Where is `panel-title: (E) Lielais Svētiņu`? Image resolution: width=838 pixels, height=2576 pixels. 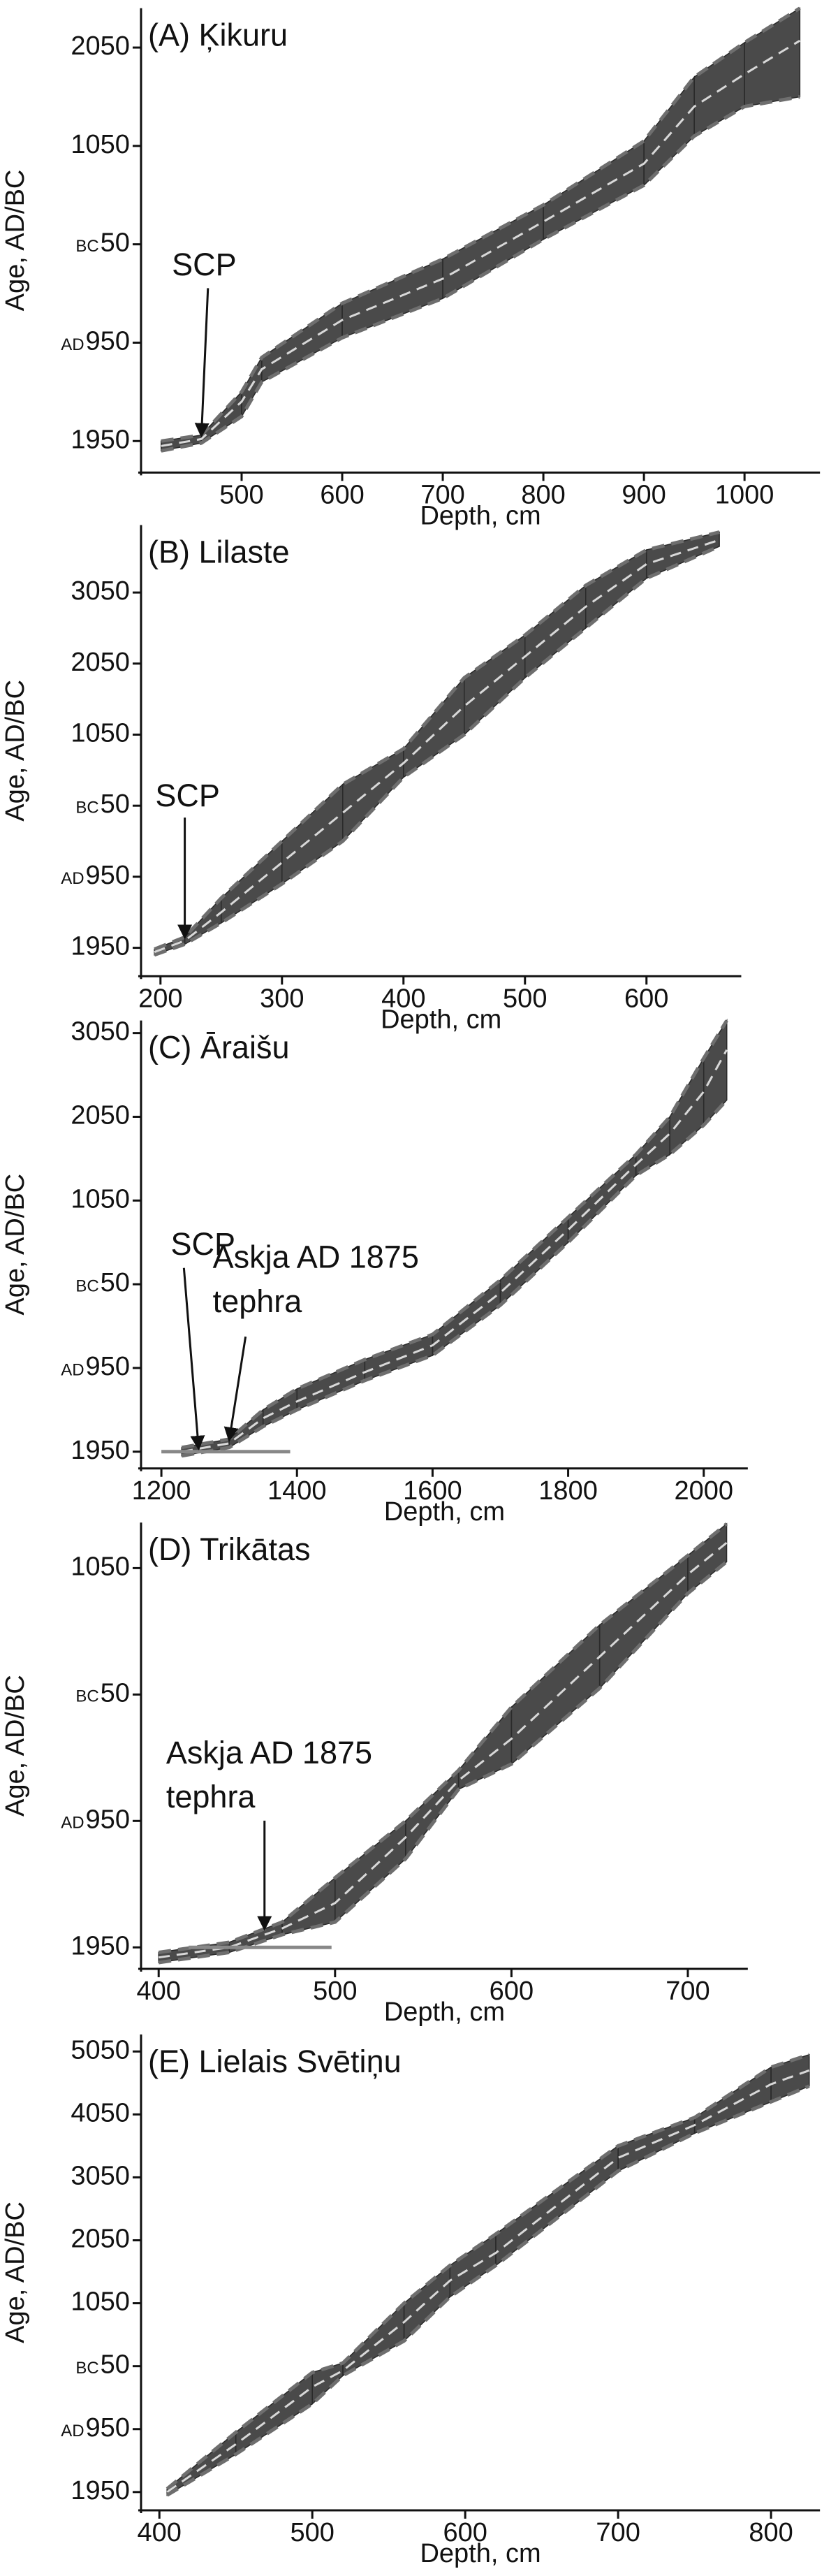
panel-title: (E) Lielais Svētiņu is located at coordinates (275, 2061).